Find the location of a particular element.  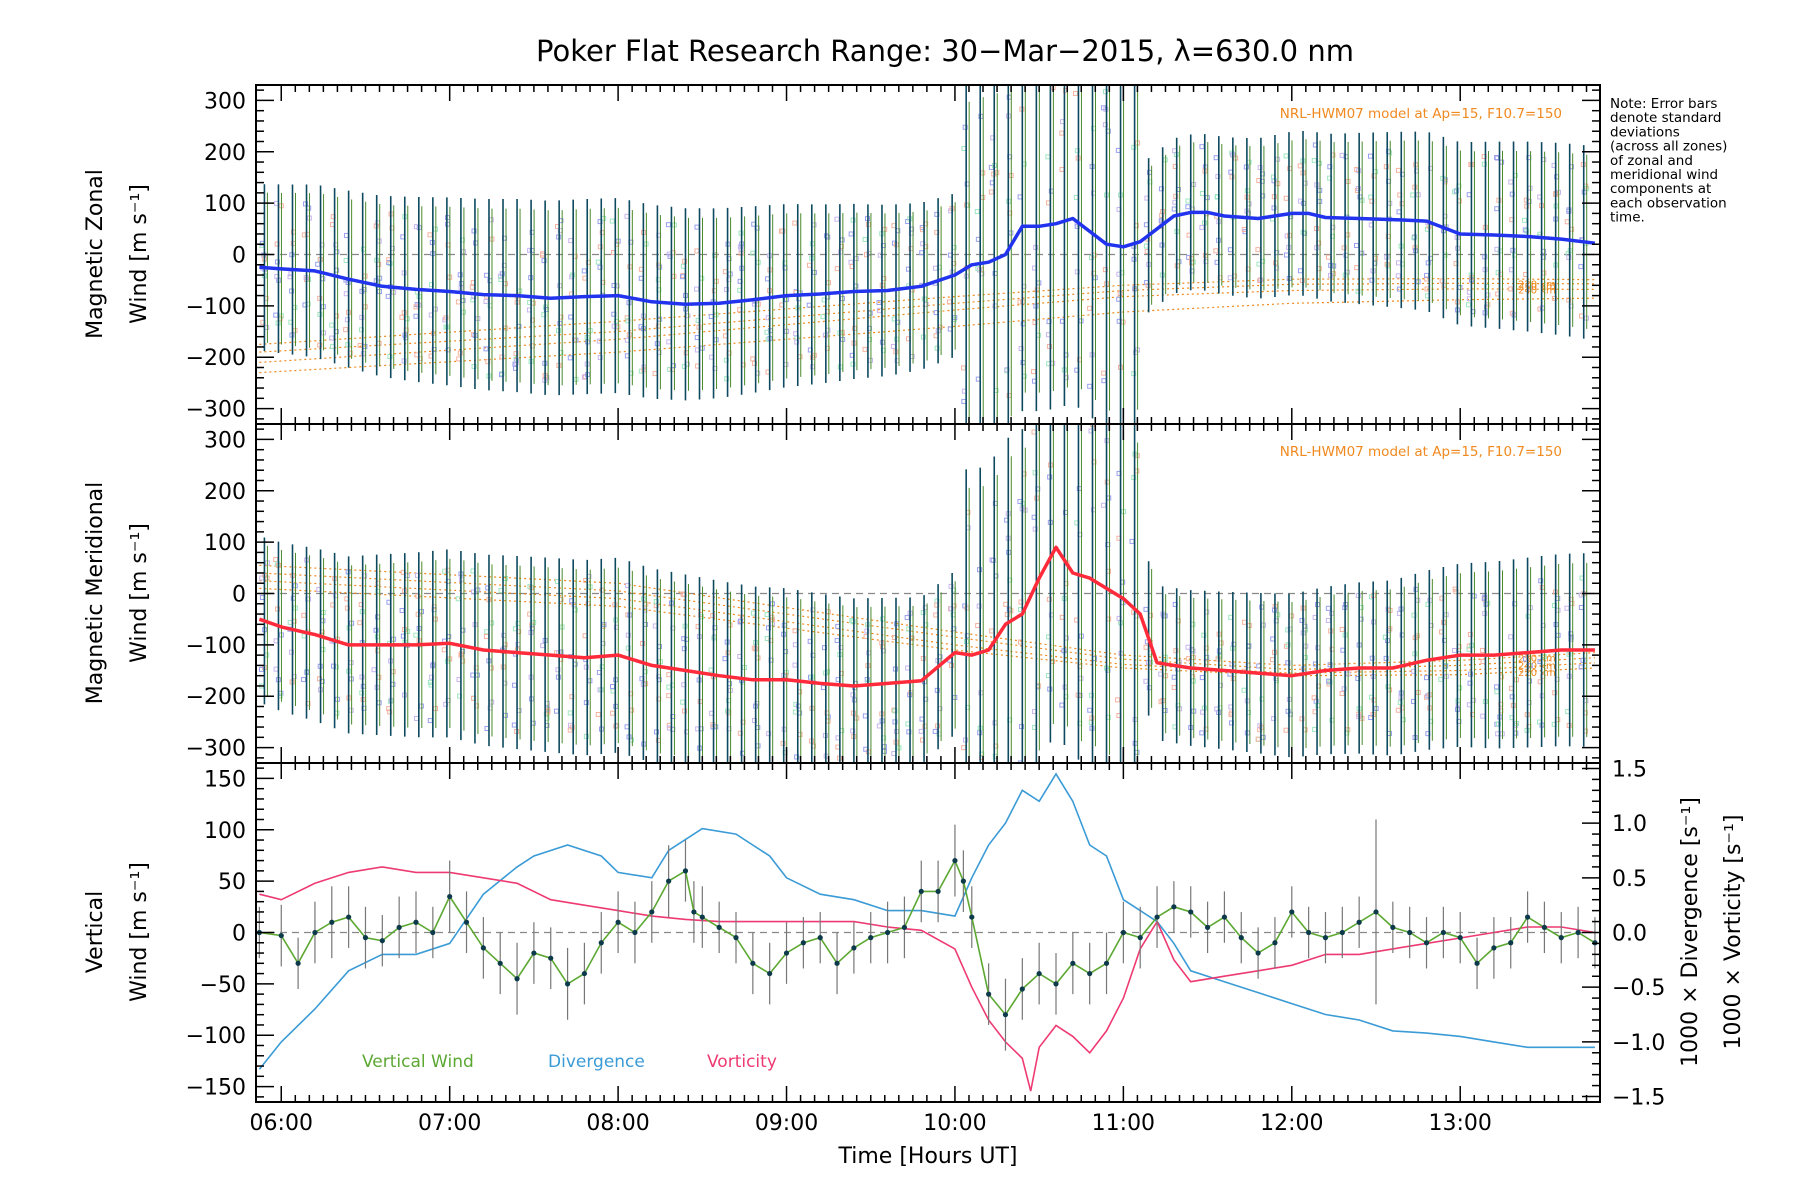

y-tick-label: 300 is located at coordinates (225, 101).